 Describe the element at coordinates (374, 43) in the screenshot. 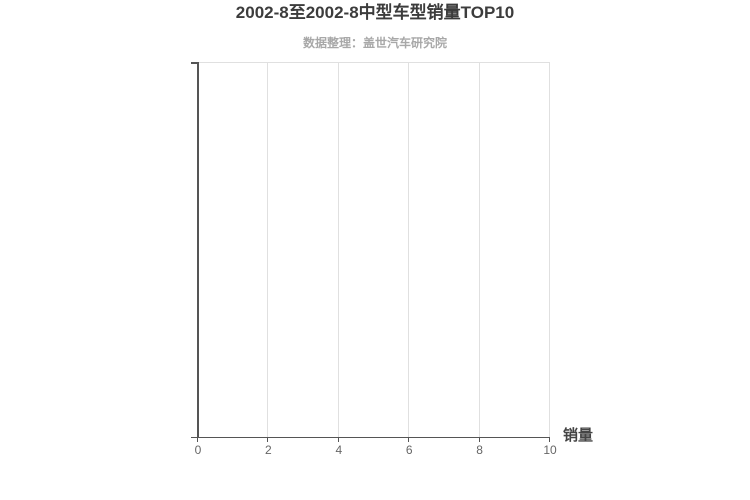

I see `chart-subtitle: 数据整理：盖世汽车研究院` at that location.